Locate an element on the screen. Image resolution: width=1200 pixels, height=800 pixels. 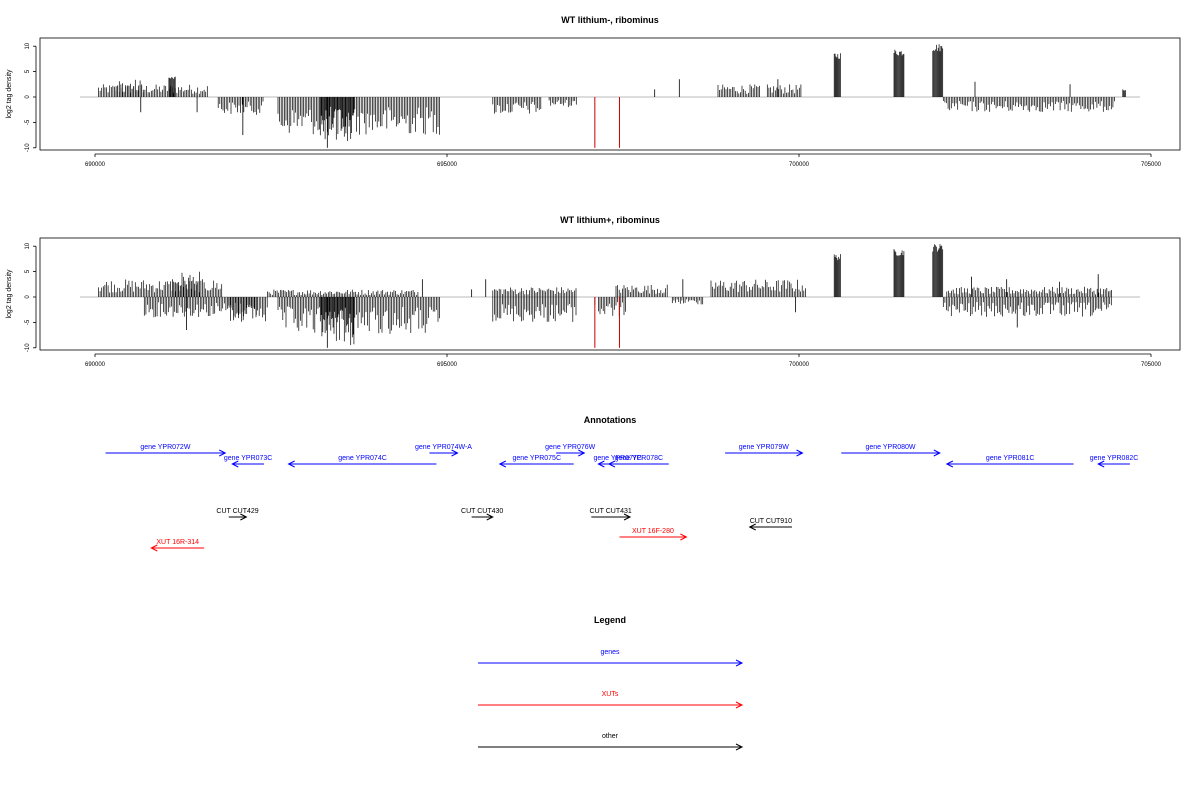
legend: Legend genes XUTs other is located at coordinates (611, 683).